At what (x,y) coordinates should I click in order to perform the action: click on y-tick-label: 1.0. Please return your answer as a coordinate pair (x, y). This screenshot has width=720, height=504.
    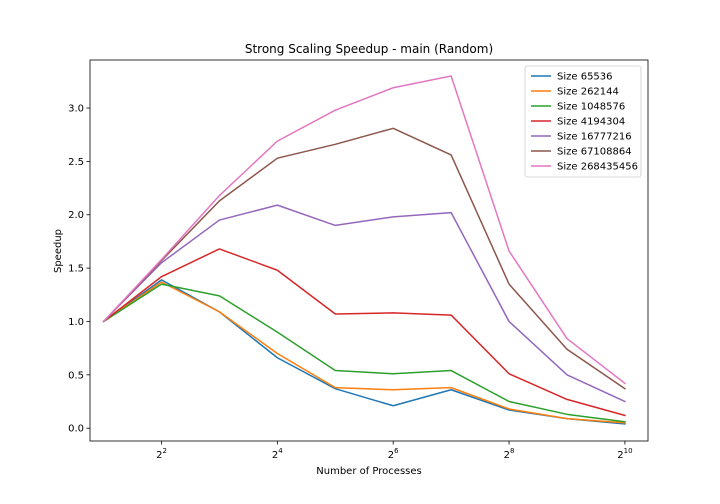
    Looking at the image, I should click on (76, 322).